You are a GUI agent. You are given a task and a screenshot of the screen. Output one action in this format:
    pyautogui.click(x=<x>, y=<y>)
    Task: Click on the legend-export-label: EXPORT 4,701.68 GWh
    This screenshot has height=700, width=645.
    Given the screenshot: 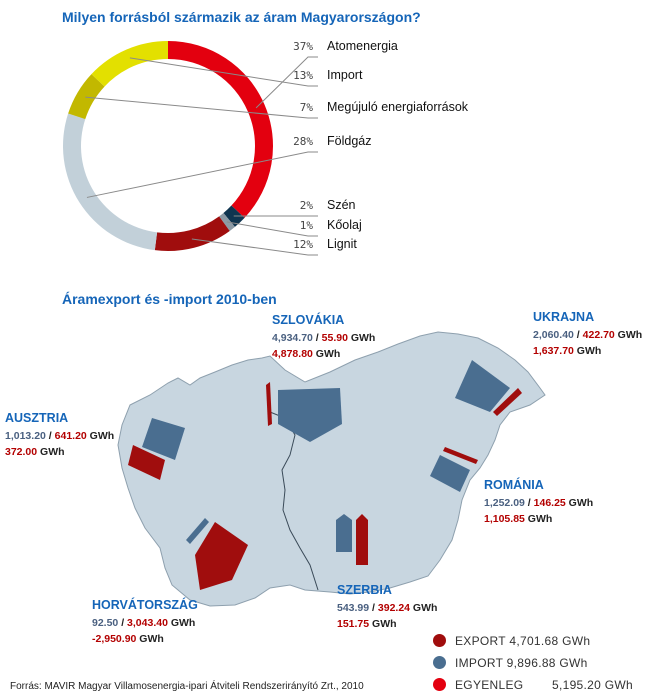 What is the action you would take?
    pyautogui.click(x=523, y=641)
    